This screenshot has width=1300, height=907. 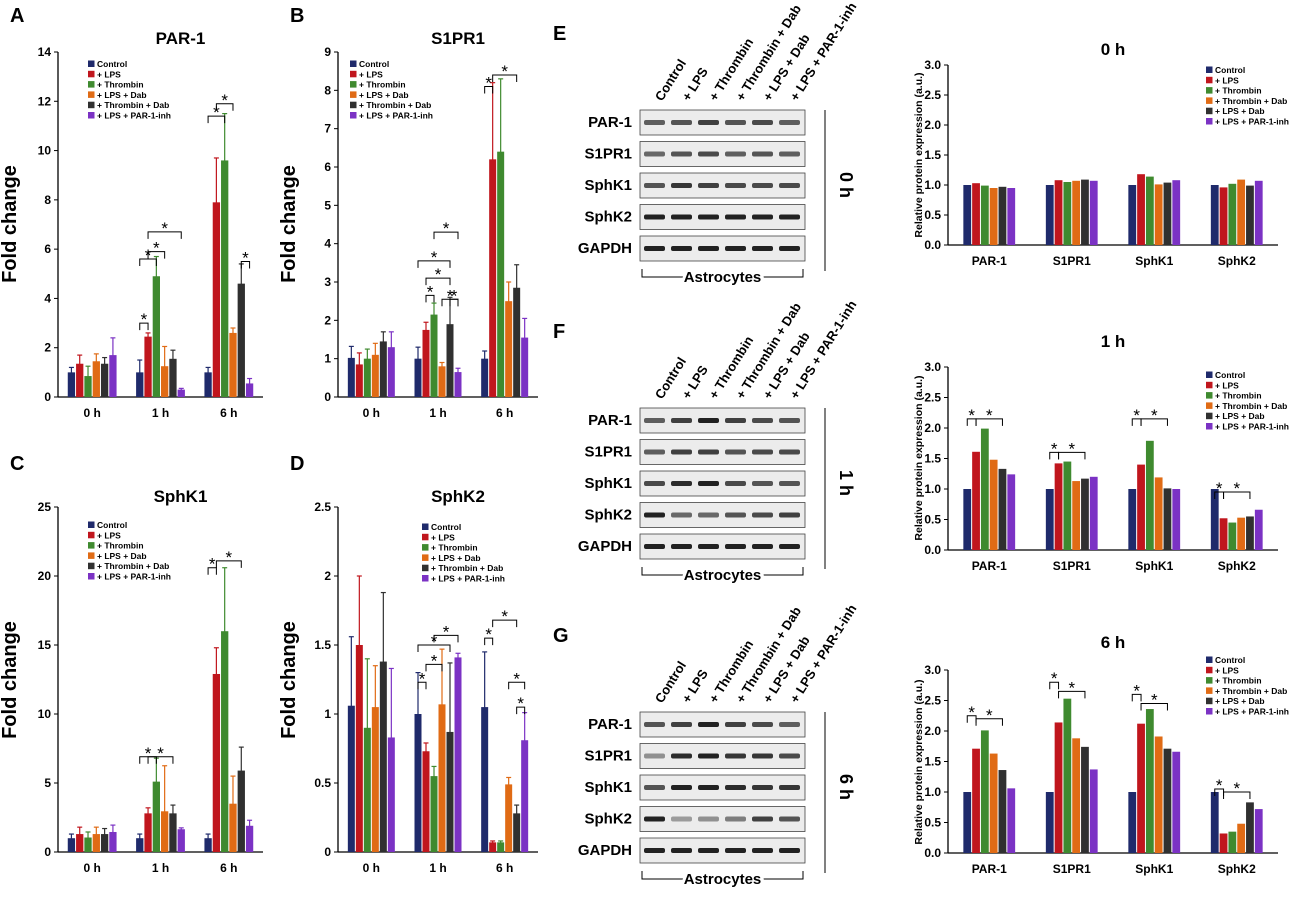 What do you see at coordinates (91, 868) in the screenshot?
I see `x-tick-label: 0 h` at bounding box center [91, 868].